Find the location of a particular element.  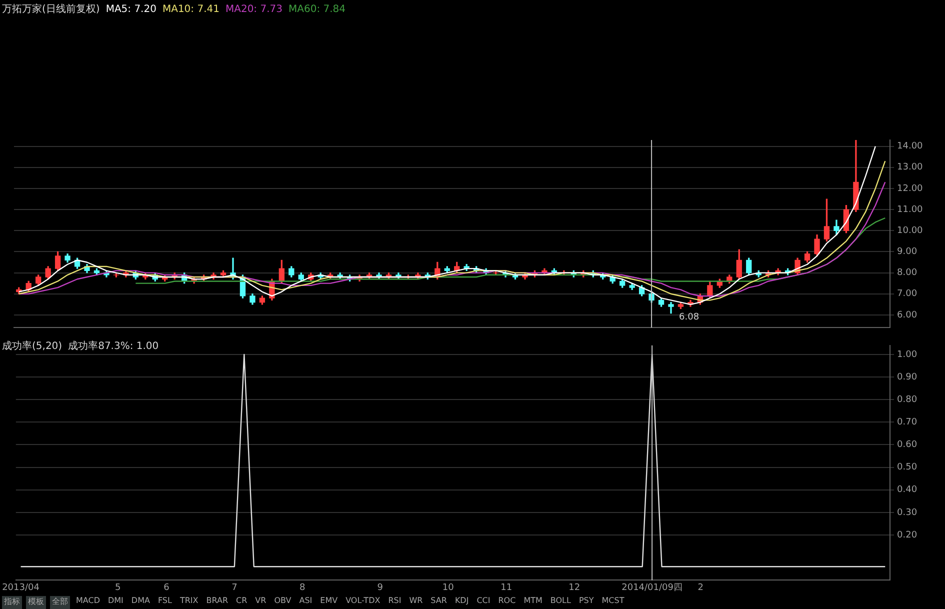

x-tick-label: 11 is located at coordinates (506, 587).